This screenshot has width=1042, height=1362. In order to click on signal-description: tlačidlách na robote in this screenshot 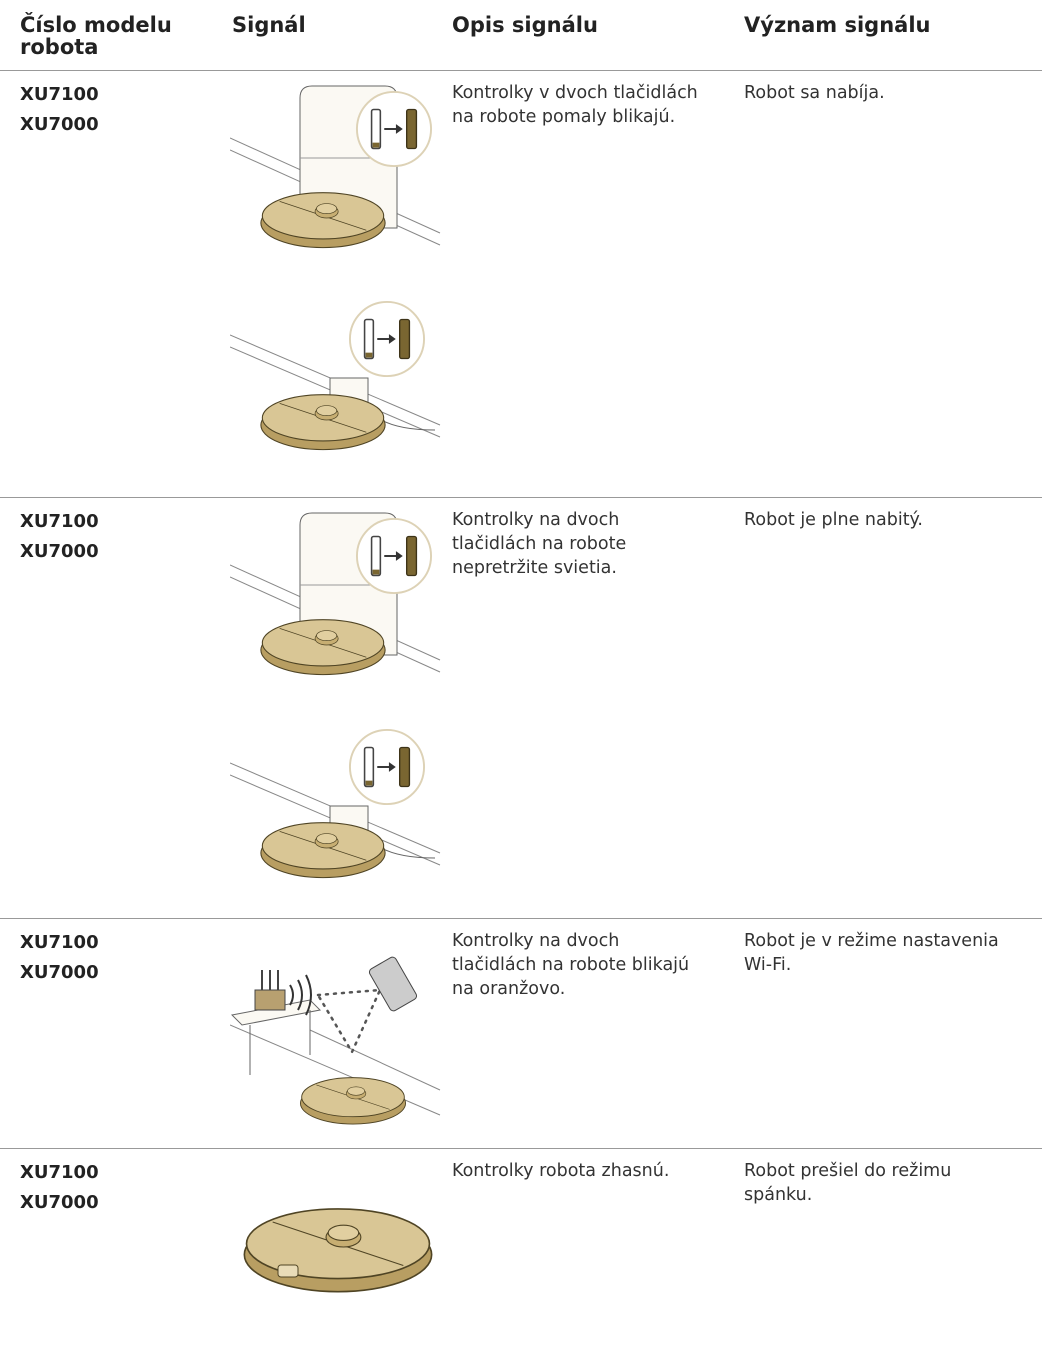, I will do `click(539, 544)`.